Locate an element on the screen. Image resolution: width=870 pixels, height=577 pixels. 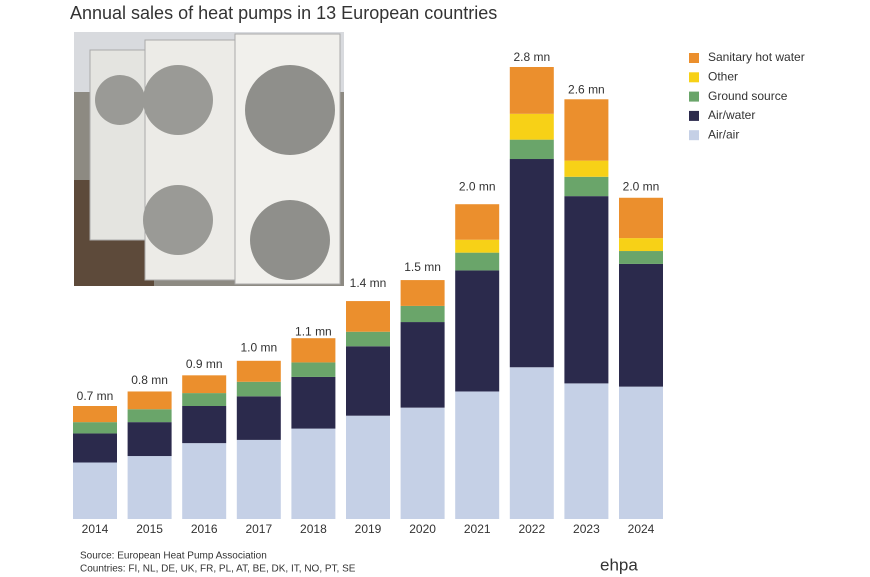
total-label: 0.9 mn is located at coordinates (204, 364).